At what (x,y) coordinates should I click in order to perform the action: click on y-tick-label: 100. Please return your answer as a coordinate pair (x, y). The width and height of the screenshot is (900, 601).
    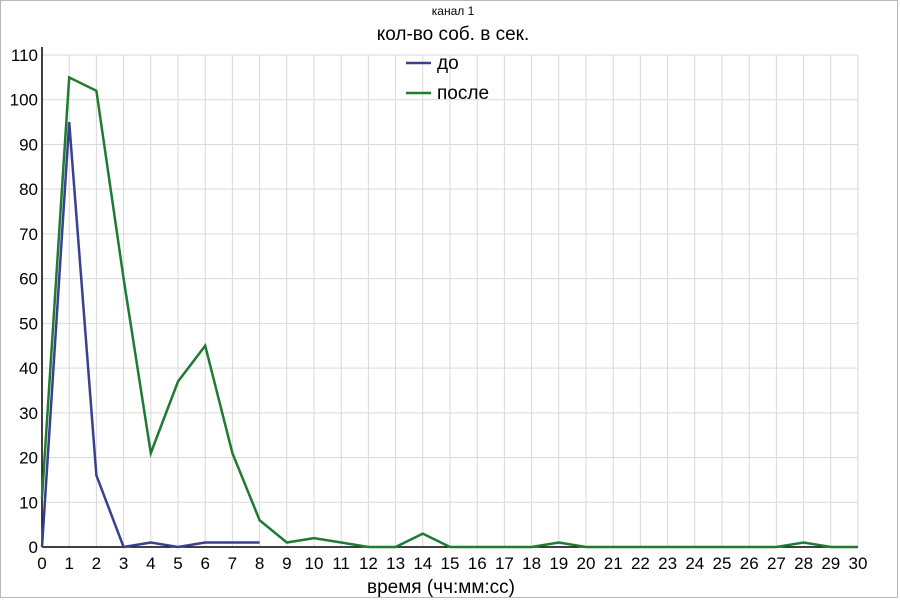
    Looking at the image, I should click on (24, 100).